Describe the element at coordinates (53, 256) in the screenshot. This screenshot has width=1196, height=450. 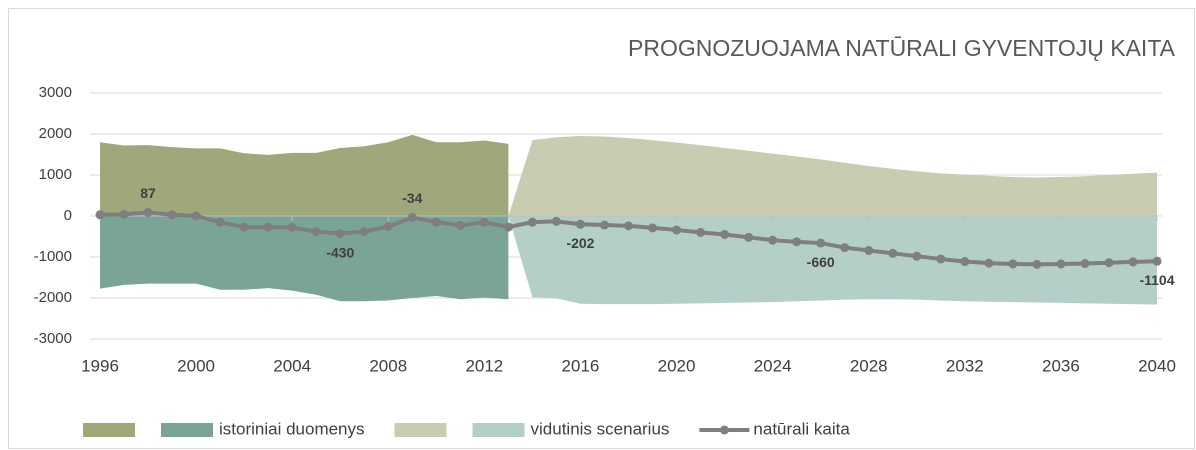
I see `y-tick-label: -1000` at that location.